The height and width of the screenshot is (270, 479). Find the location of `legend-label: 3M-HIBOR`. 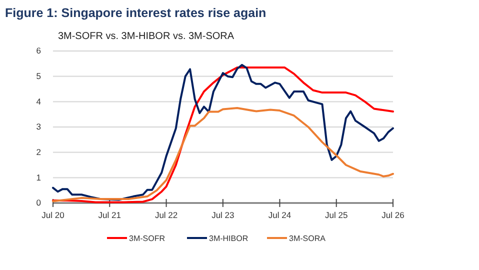

legend-label: 3M-HIBOR is located at coordinates (228, 238).